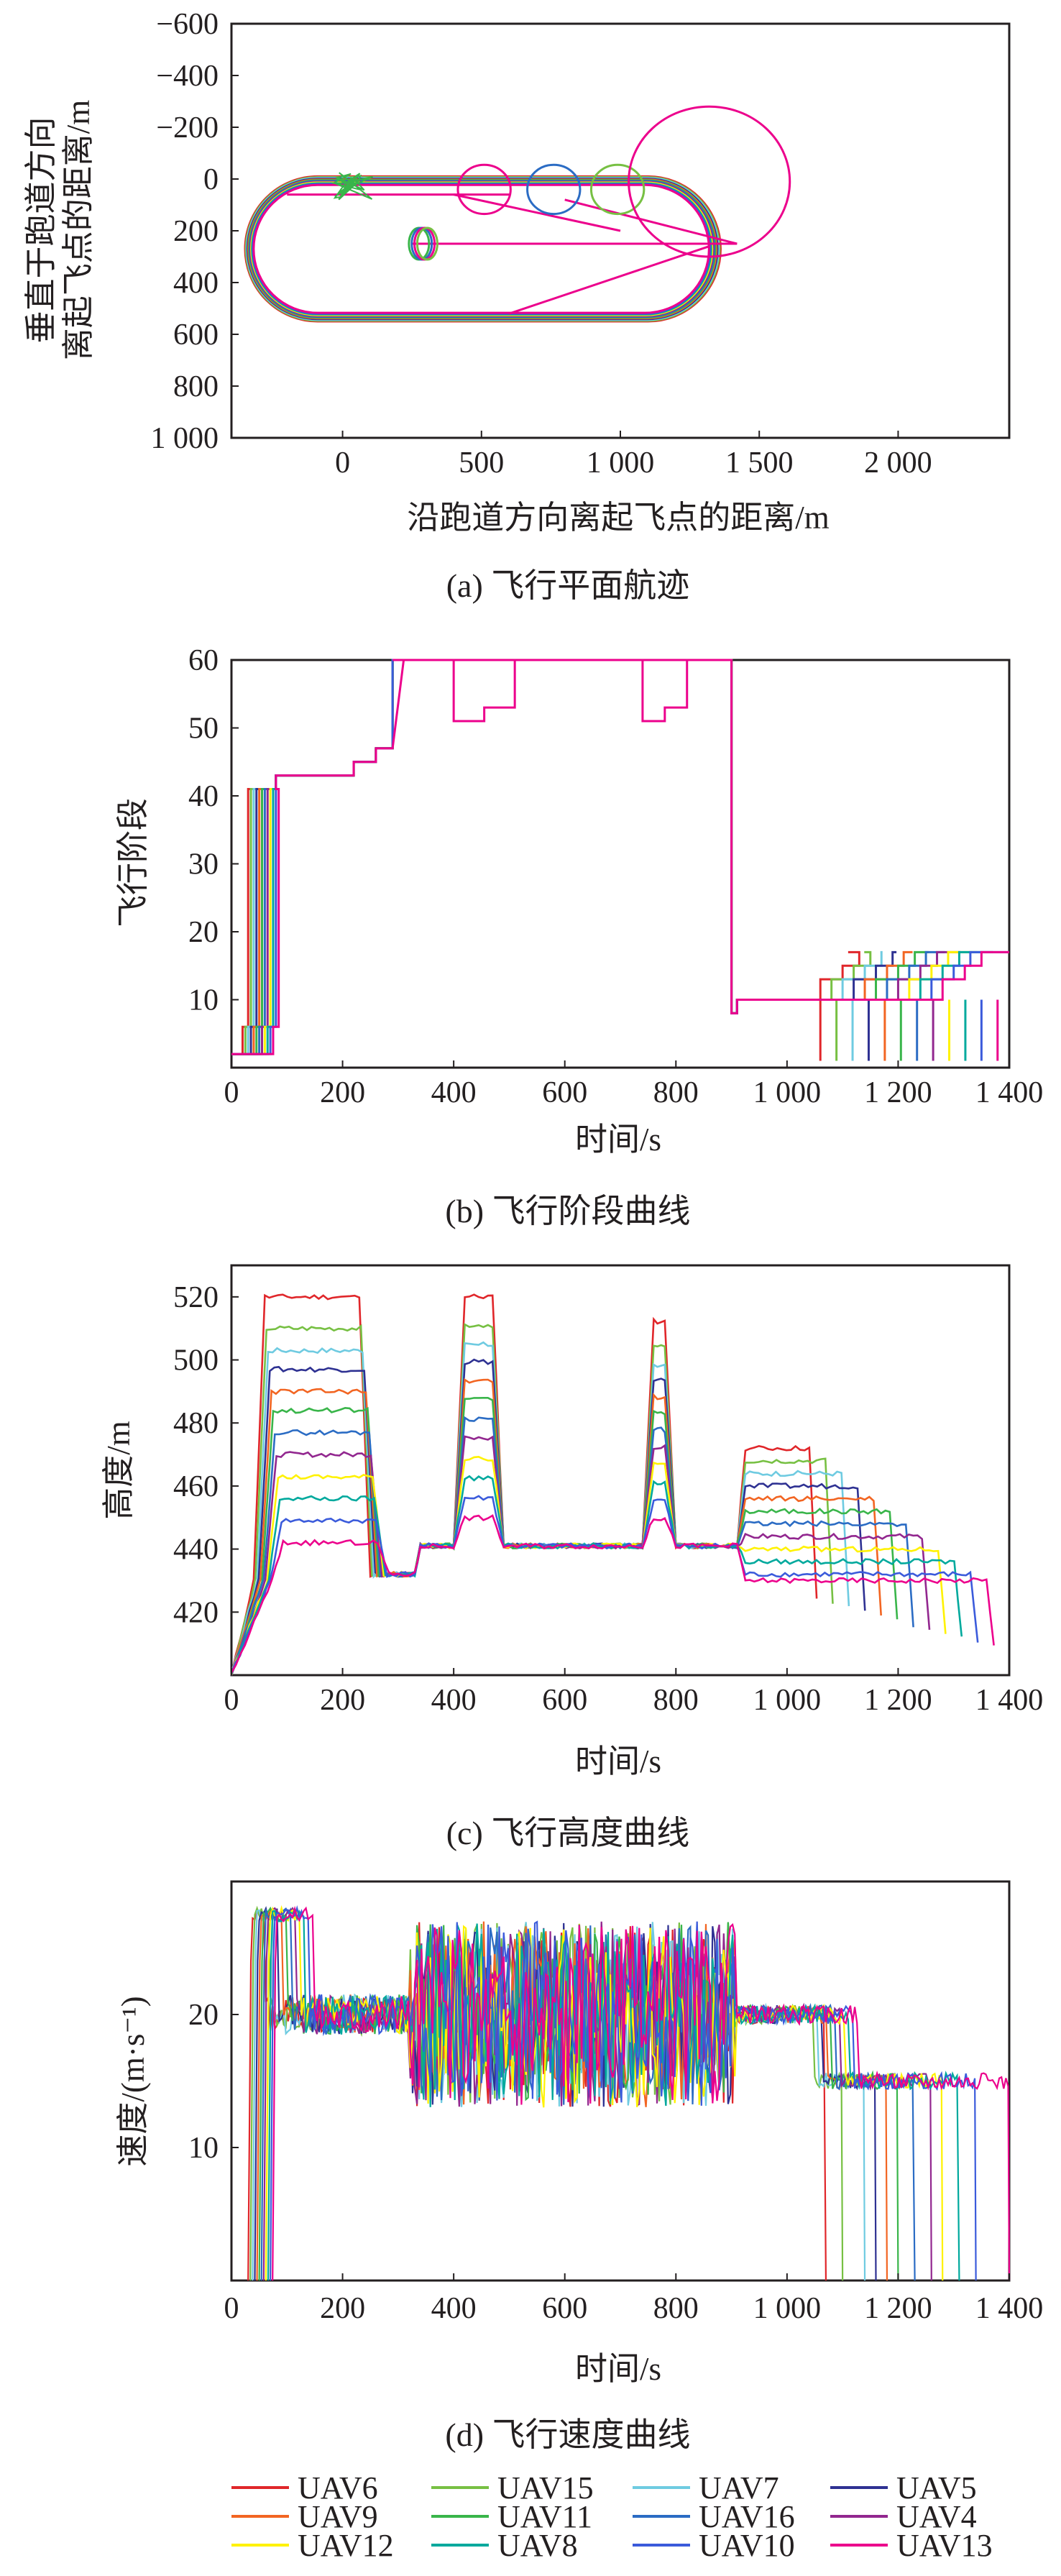  What do you see at coordinates (665, 691) in the screenshot?
I see `phase-dip` at bounding box center [665, 691].